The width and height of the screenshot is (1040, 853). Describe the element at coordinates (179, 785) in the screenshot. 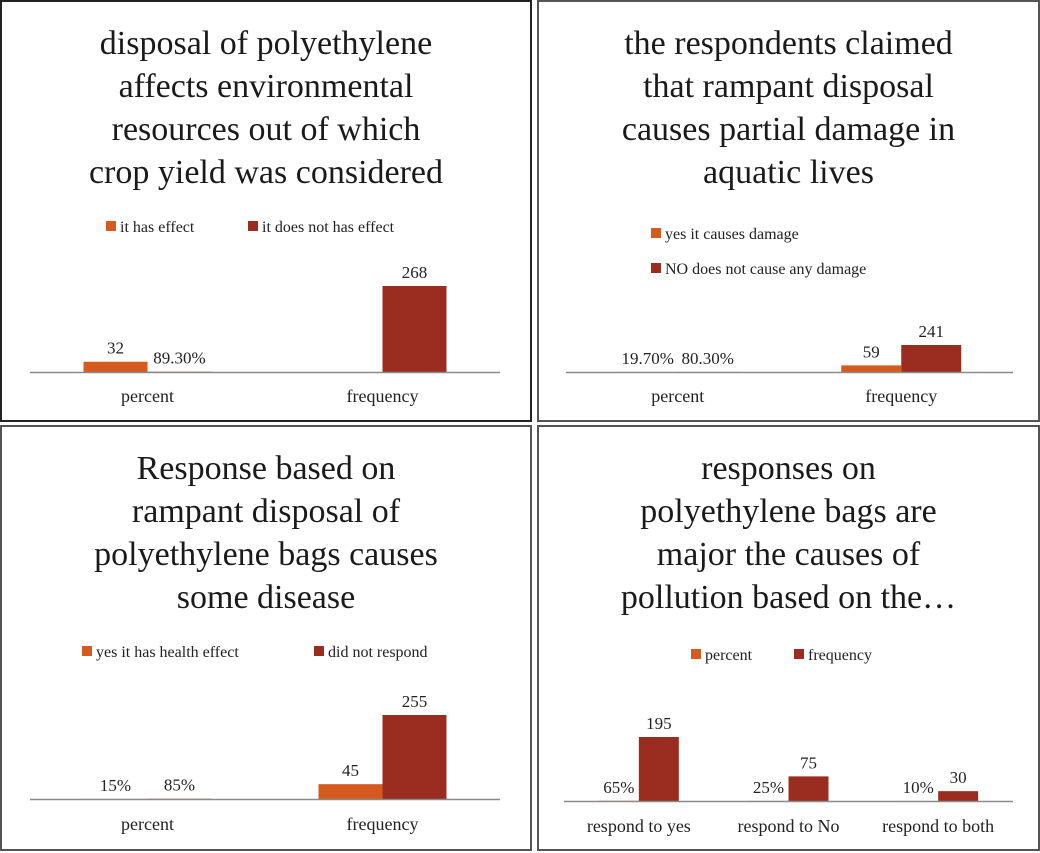

I see `data-label: 85%` at that location.